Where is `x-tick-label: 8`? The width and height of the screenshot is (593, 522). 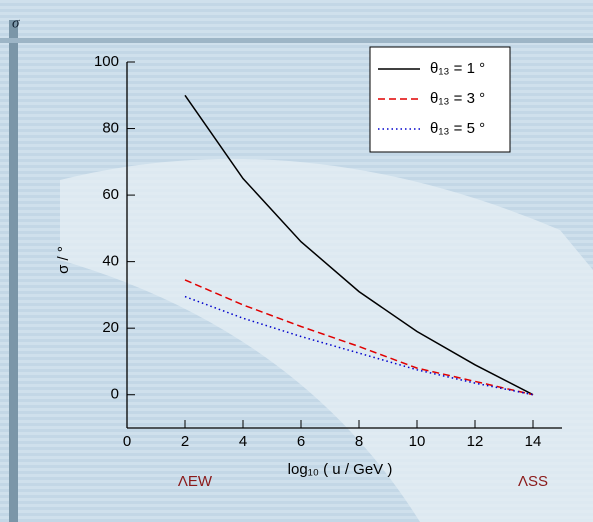
x-tick-label: 8 is located at coordinates (359, 441).